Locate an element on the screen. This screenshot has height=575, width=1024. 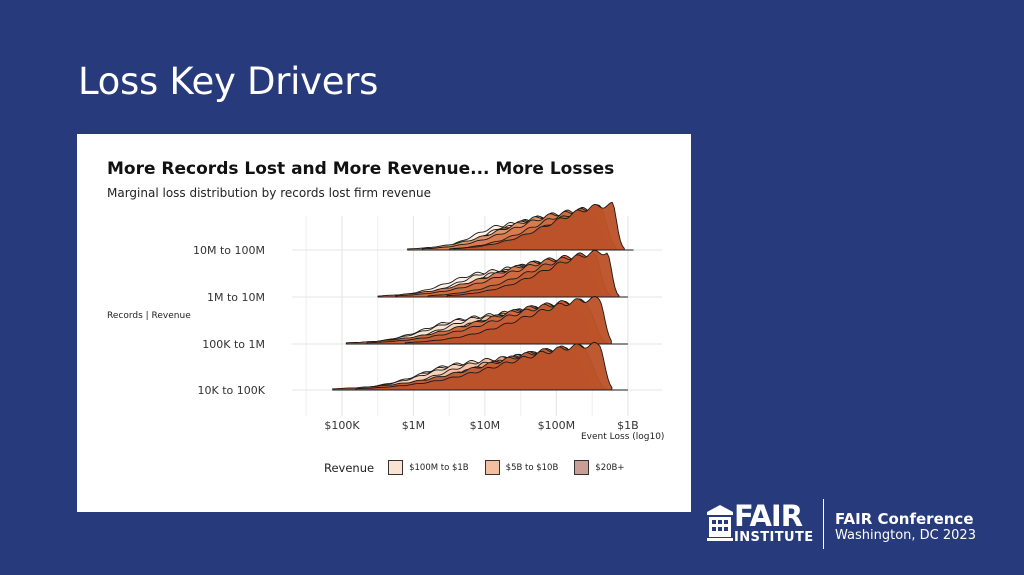
legend-label: $100M to $1B is located at coordinates (439, 467).